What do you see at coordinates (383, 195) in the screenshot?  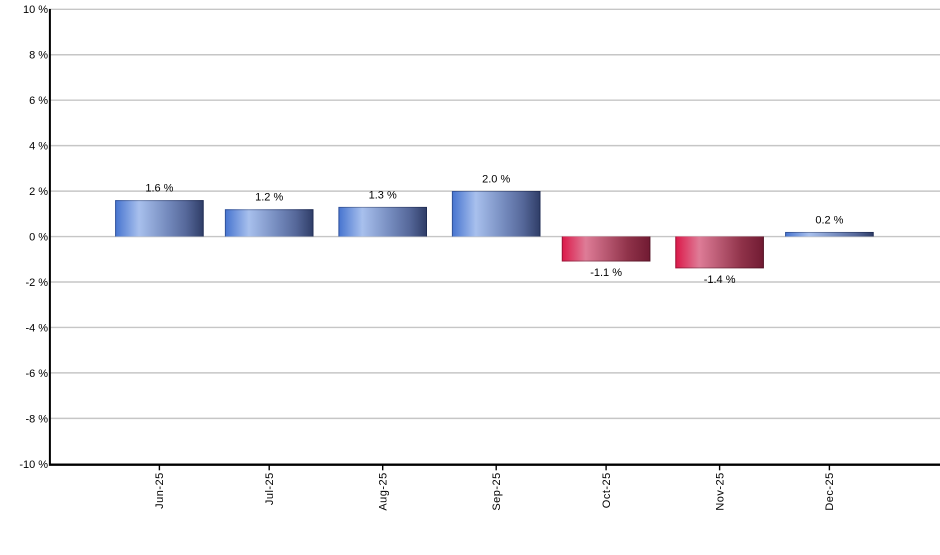 I see `svg-text: 1.3 %` at bounding box center [383, 195].